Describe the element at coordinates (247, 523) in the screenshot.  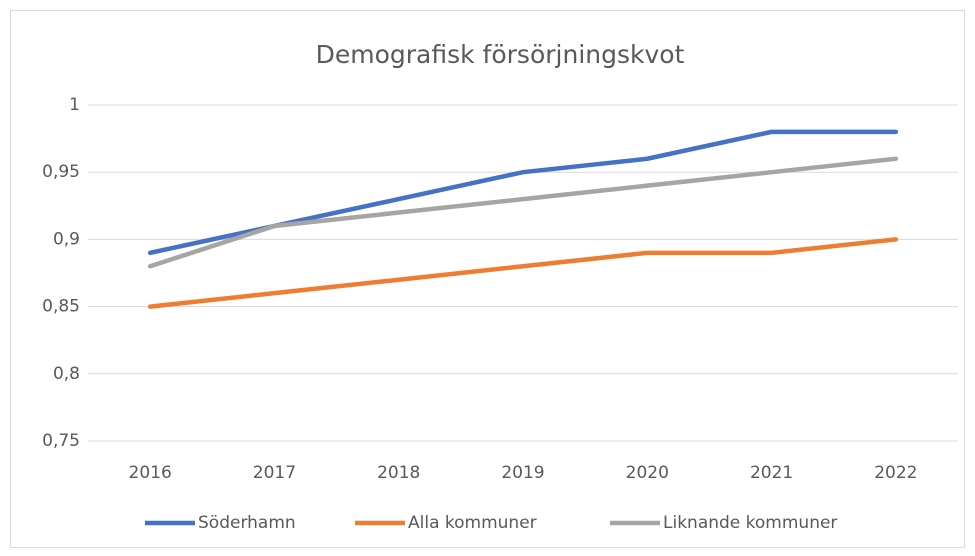
I see `legend-label: Söderhamn` at that location.